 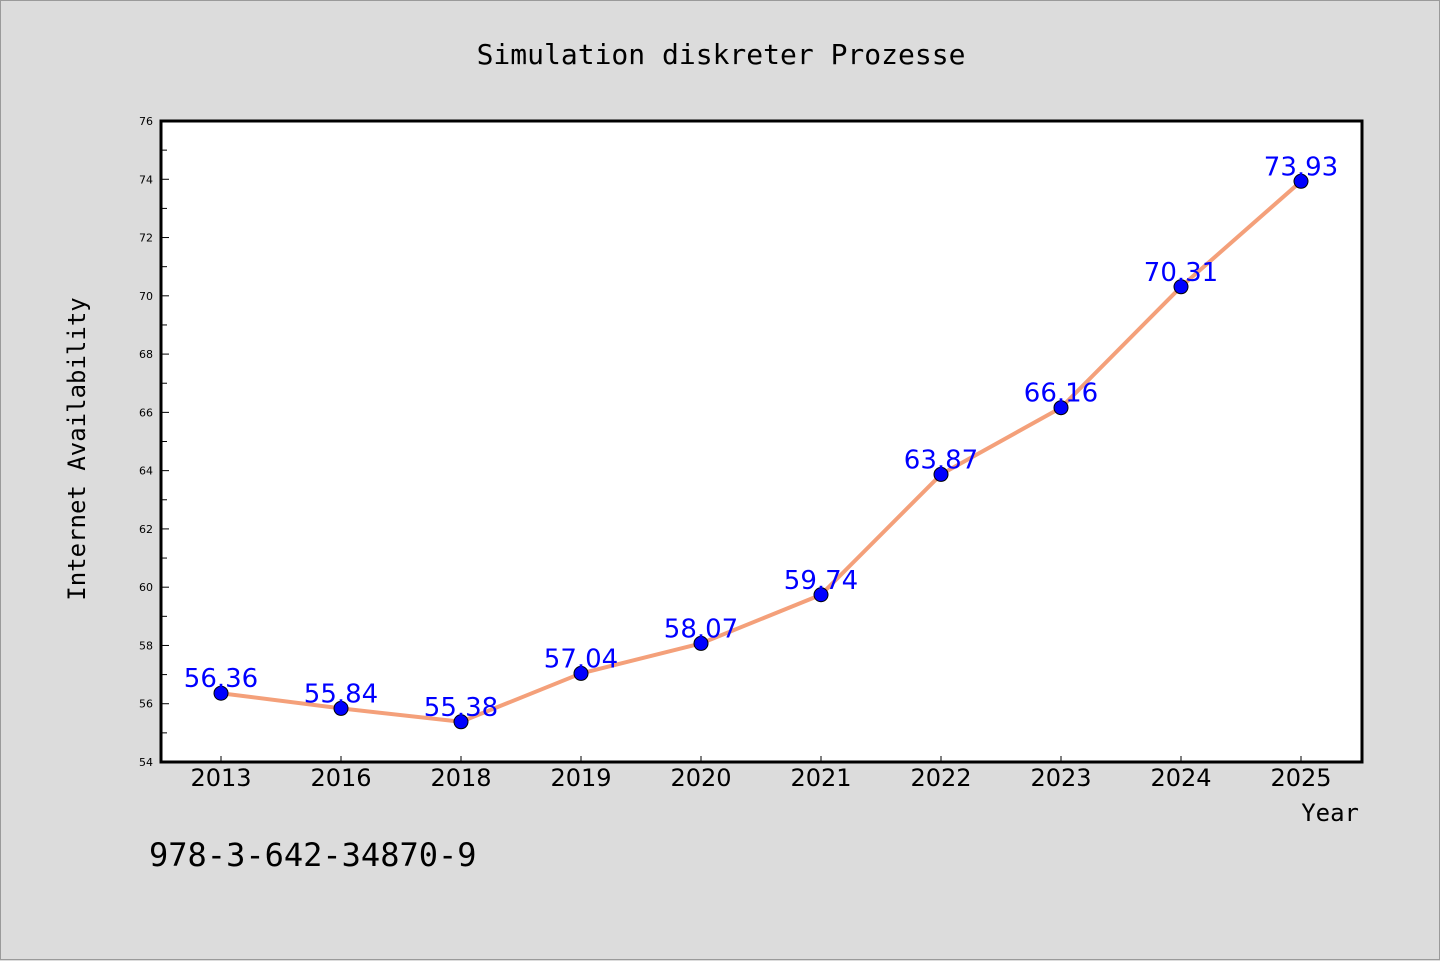 What do you see at coordinates (941, 460) in the screenshot?
I see `data-label: 63.87` at bounding box center [941, 460].